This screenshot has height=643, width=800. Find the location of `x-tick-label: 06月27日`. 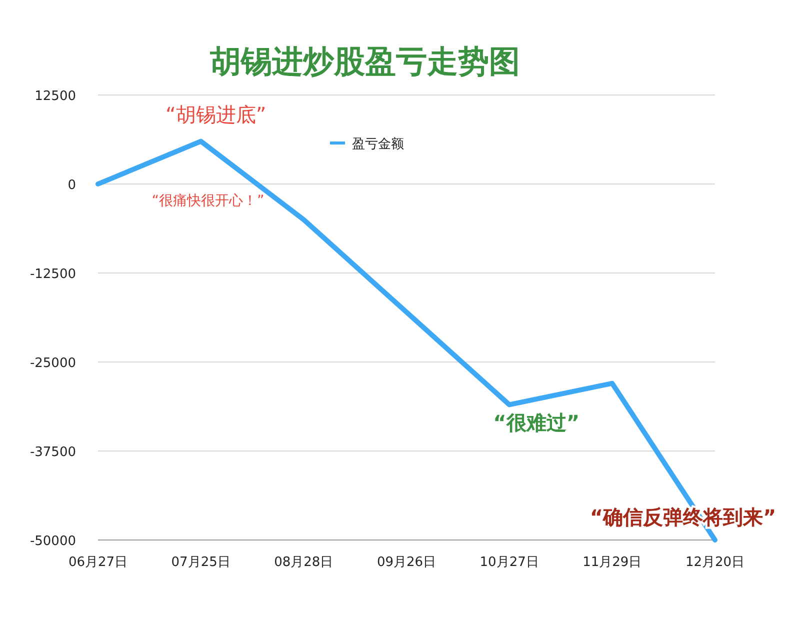

x-tick-label: 06月27日 is located at coordinates (98, 562).